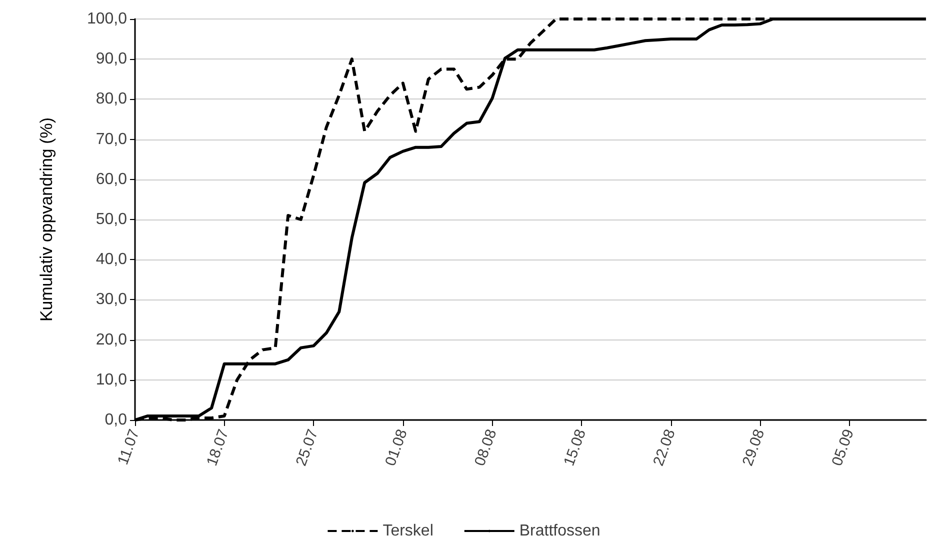  I want to click on y-axis-title: Kumulativ oppvandring (%), so click(46, 219).